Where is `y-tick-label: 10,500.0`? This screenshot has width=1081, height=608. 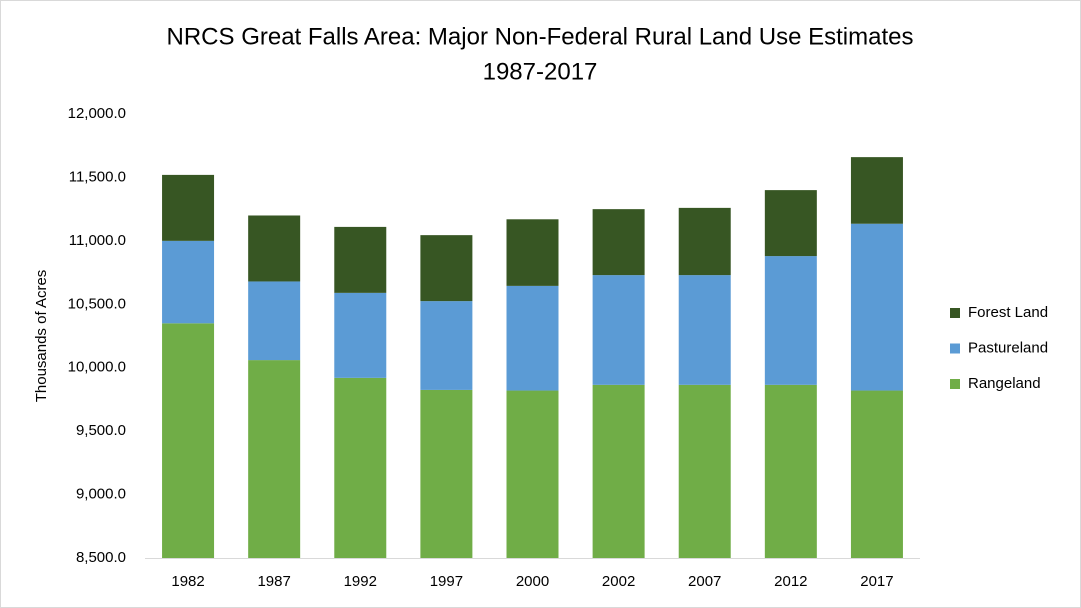 y-tick-label: 10,500.0 is located at coordinates (97, 303).